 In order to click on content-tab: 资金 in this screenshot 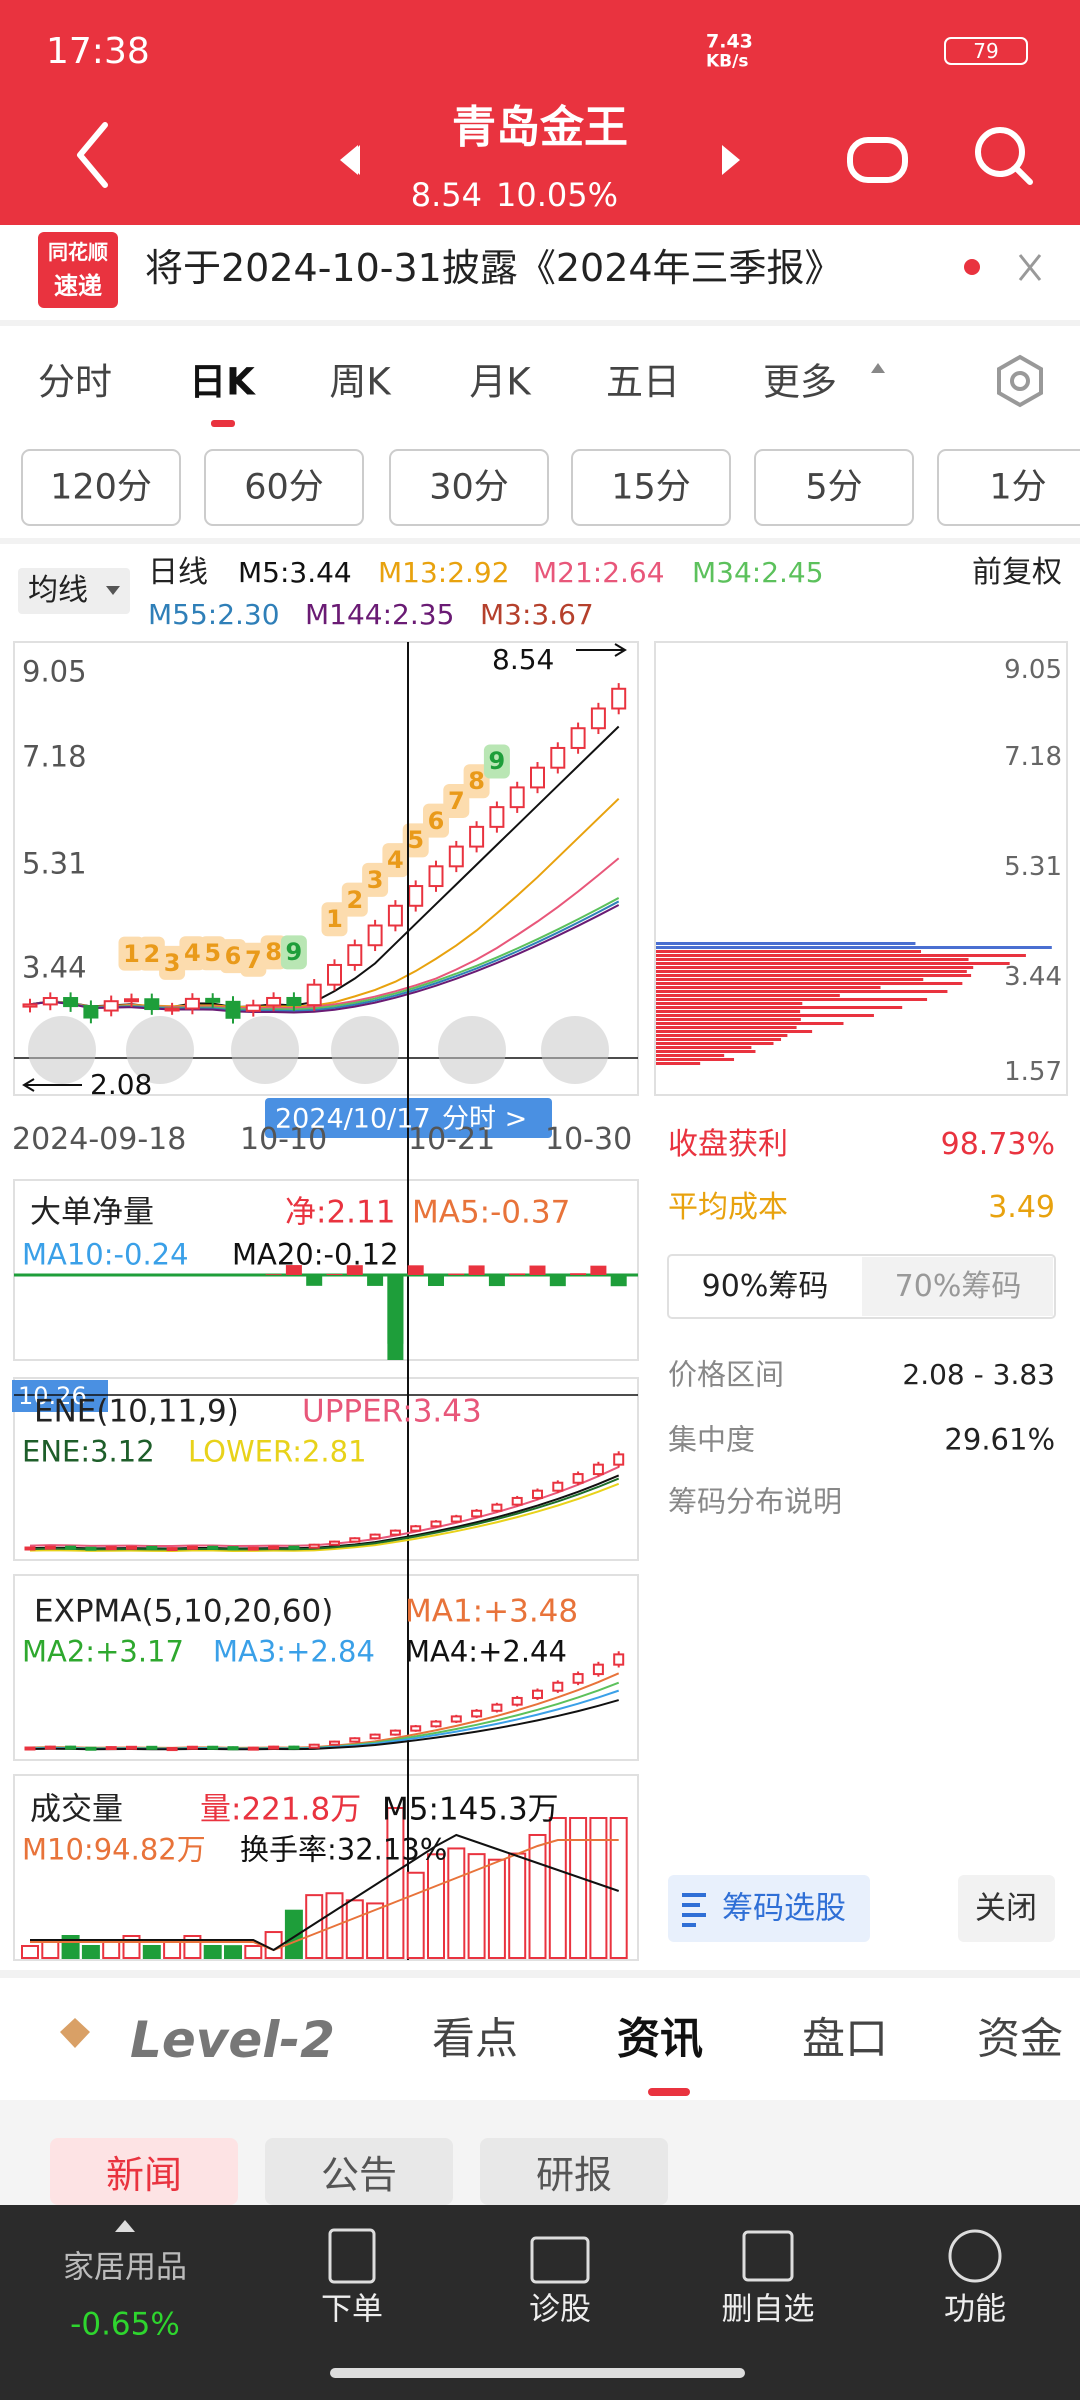, I will do `click(1020, 2039)`.